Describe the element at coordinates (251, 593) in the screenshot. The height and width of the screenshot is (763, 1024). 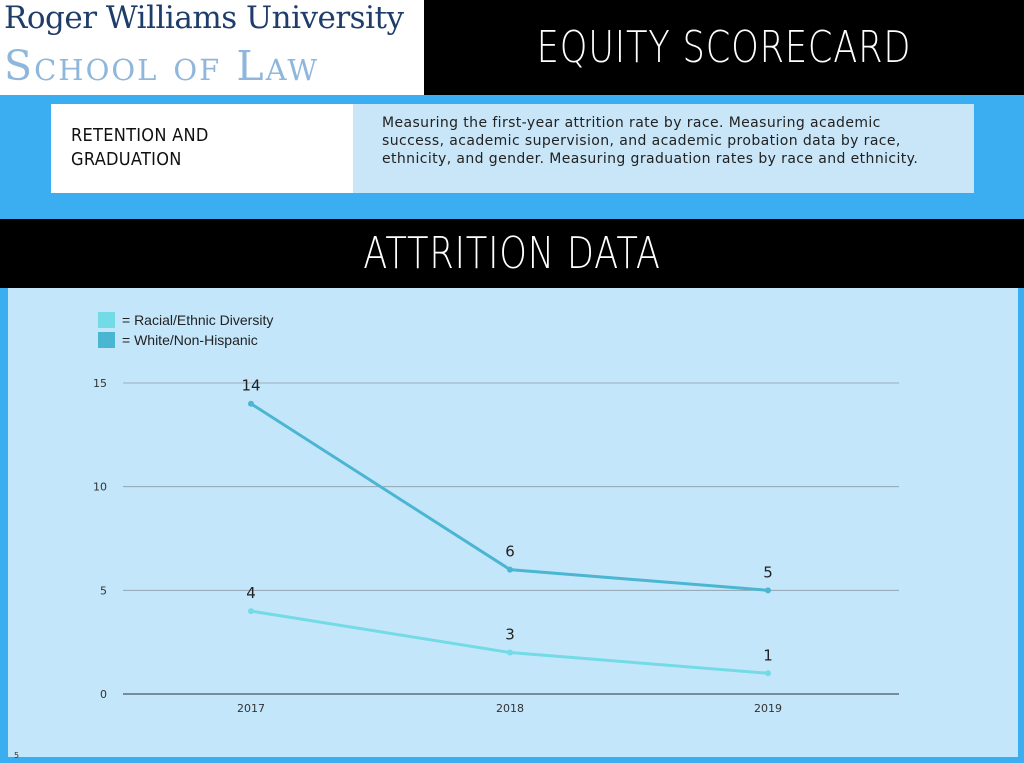
I see `data-label: 4` at that location.